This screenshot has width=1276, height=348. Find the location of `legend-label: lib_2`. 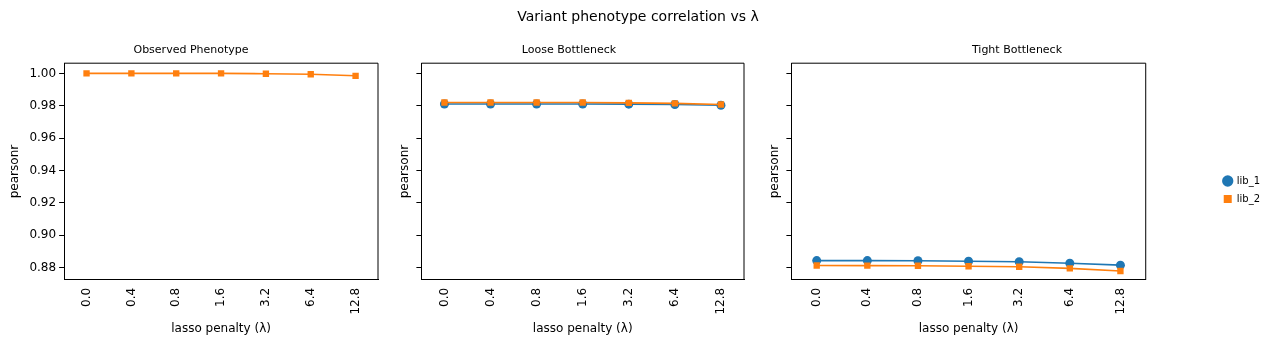

legend-label: lib_2 is located at coordinates (1248, 198).